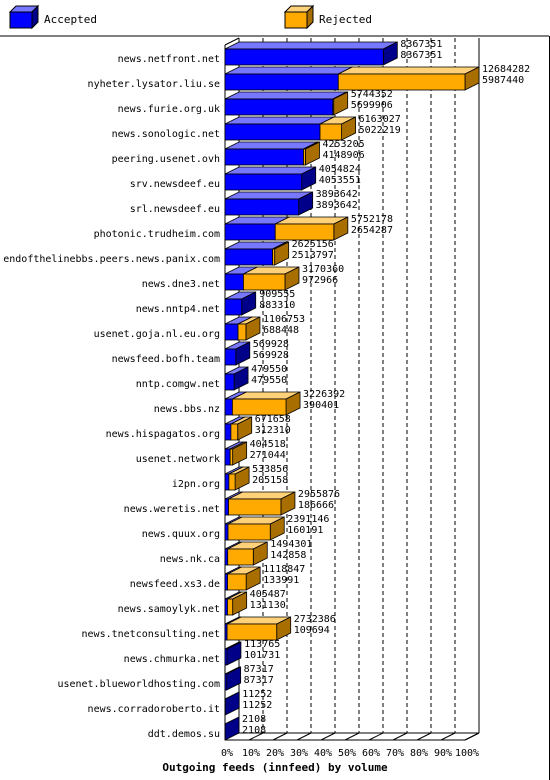 This screenshot has width=550, height=780. What do you see at coordinates (257, 705) in the screenshot?
I see `value-label-accepted: 11252` at bounding box center [257, 705].